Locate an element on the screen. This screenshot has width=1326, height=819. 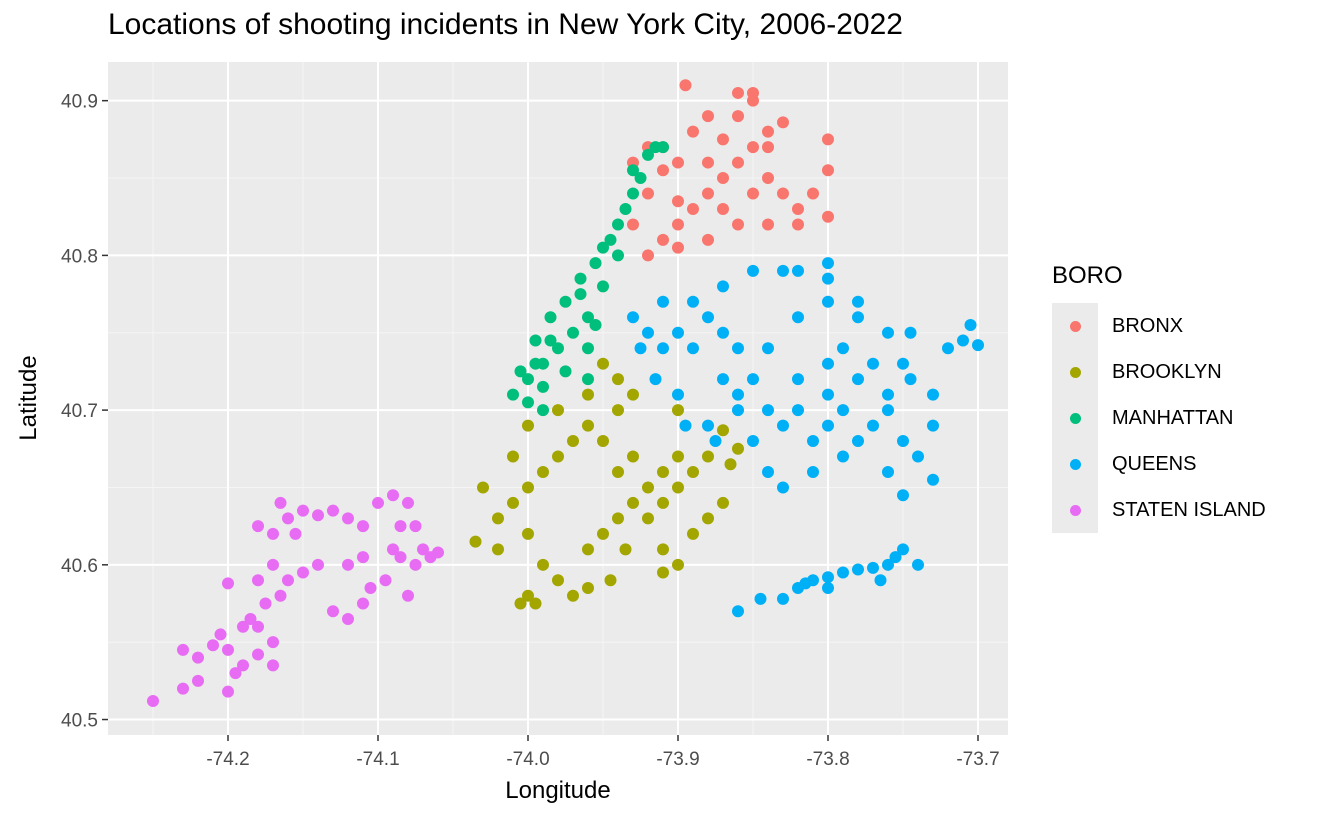
y-axis-label: Latitude is located at coordinates (28, 397).